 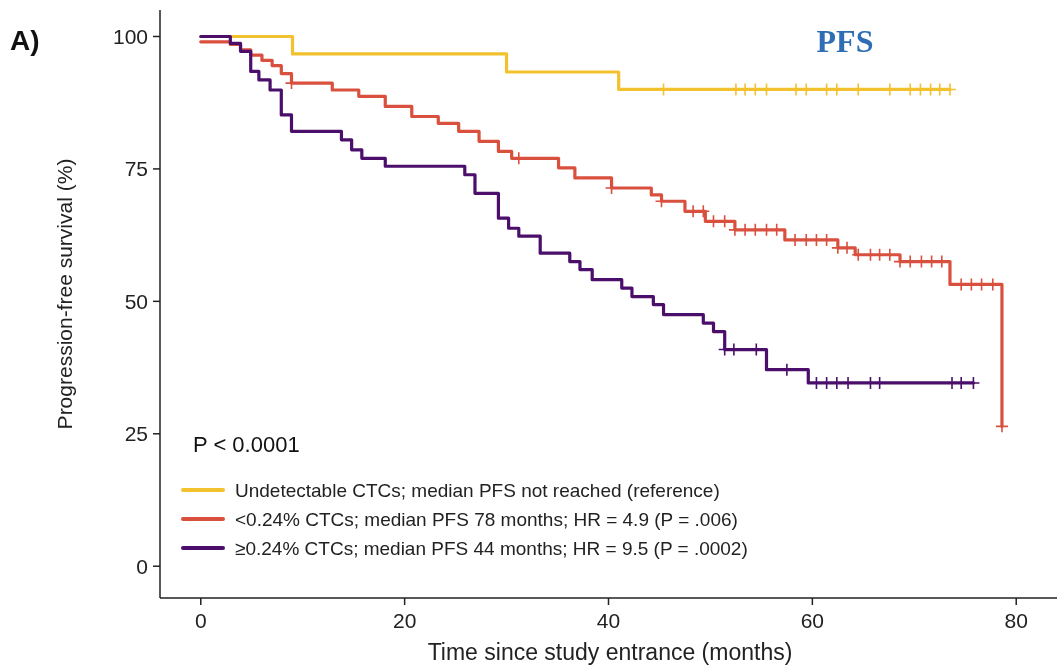 What do you see at coordinates (610, 652) in the screenshot?
I see `x-axis-title: Time since study entrance (months)` at bounding box center [610, 652].